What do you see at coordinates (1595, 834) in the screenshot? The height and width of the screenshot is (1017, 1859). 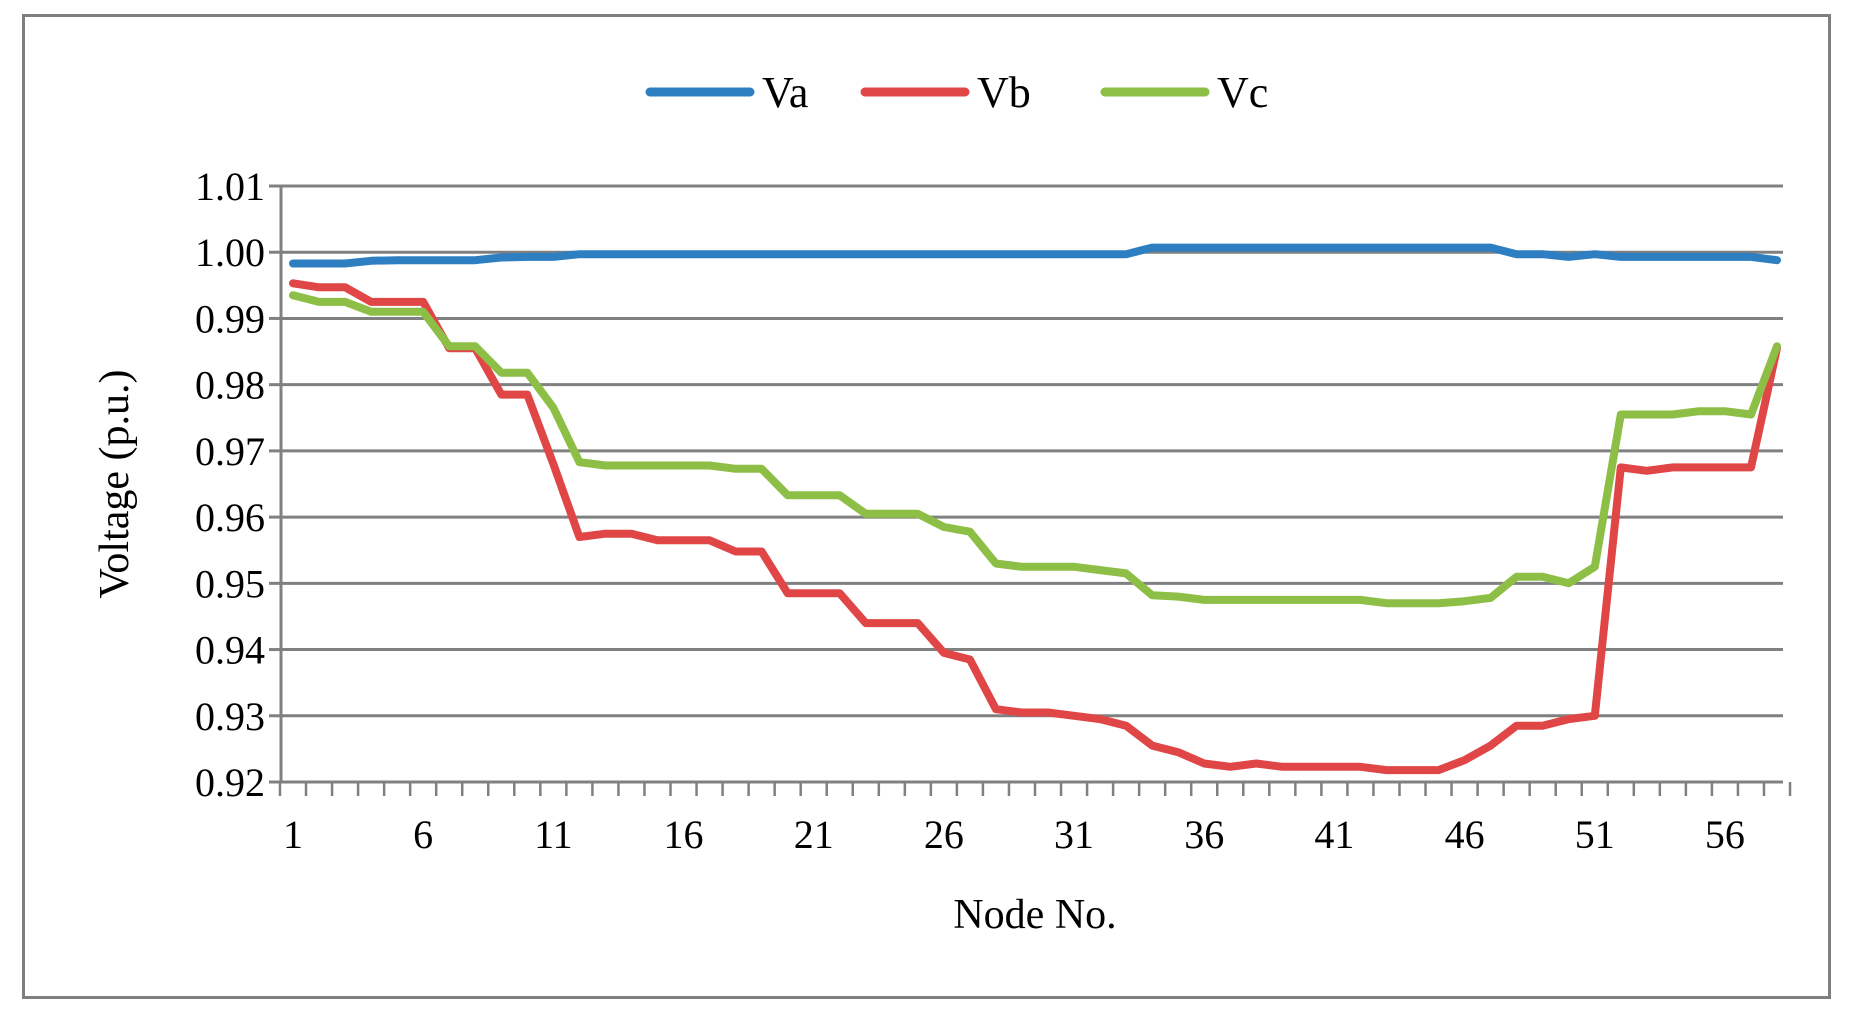 I see `x-tick-label-51: 51` at bounding box center [1595, 834].